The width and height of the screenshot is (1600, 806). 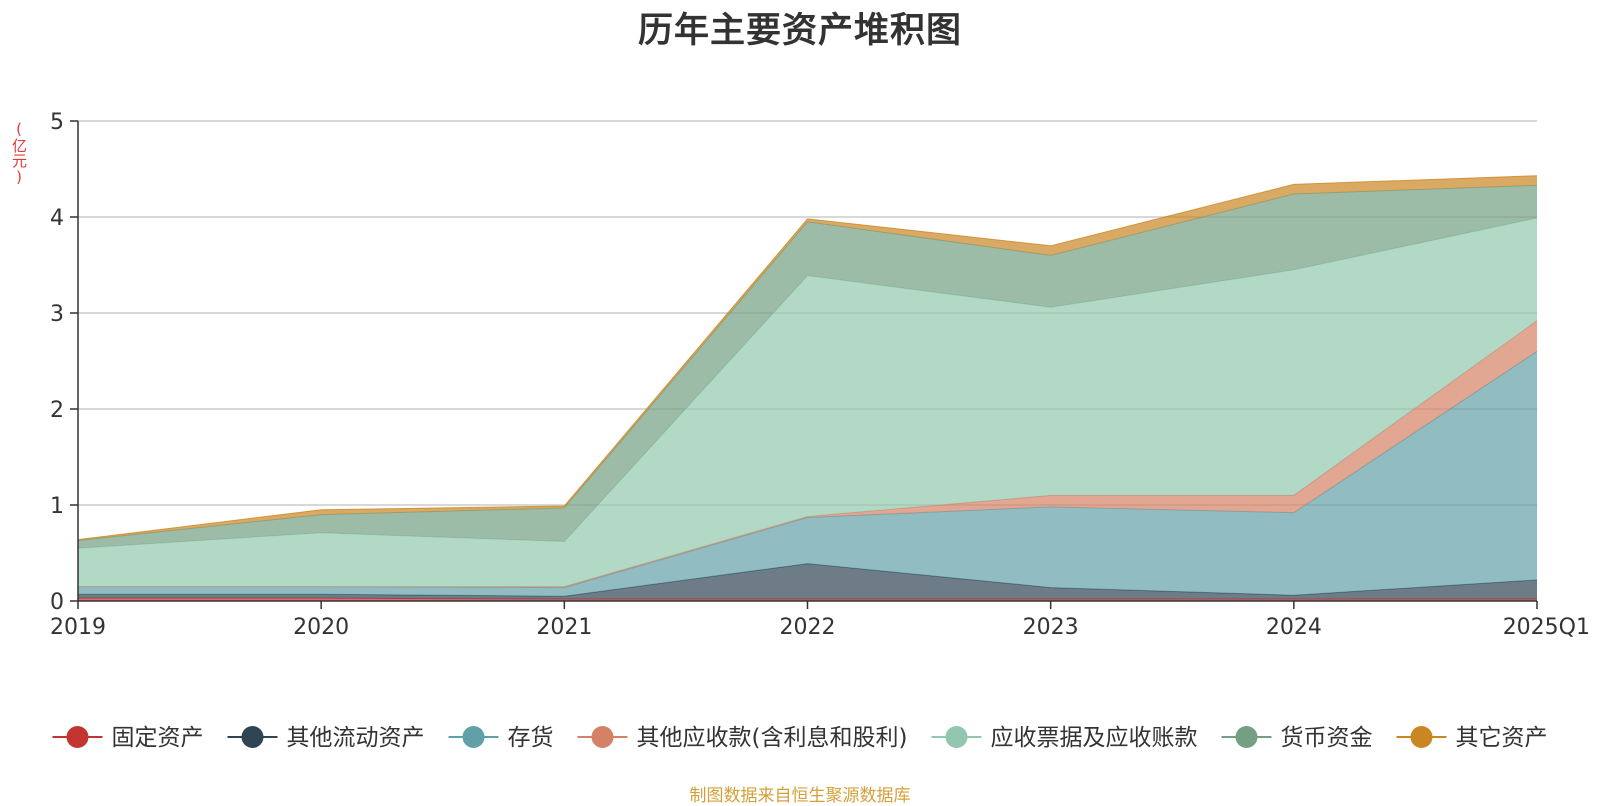 What do you see at coordinates (321, 627) in the screenshot?
I see `x-tick-label: 2020` at bounding box center [321, 627].